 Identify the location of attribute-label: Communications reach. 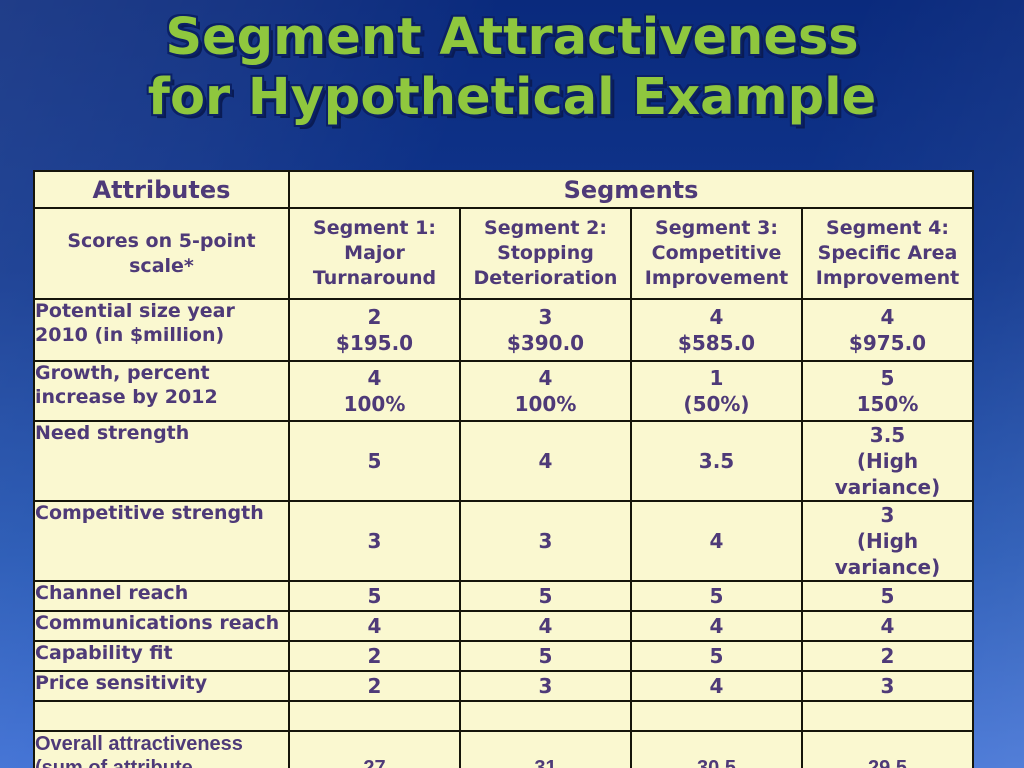
(161, 626).